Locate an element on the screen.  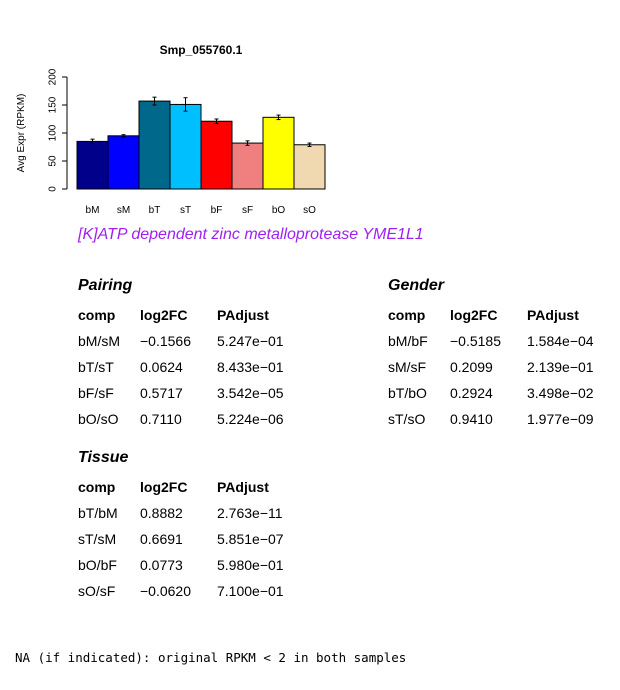
error-bar-bT is located at coordinates (154, 101).